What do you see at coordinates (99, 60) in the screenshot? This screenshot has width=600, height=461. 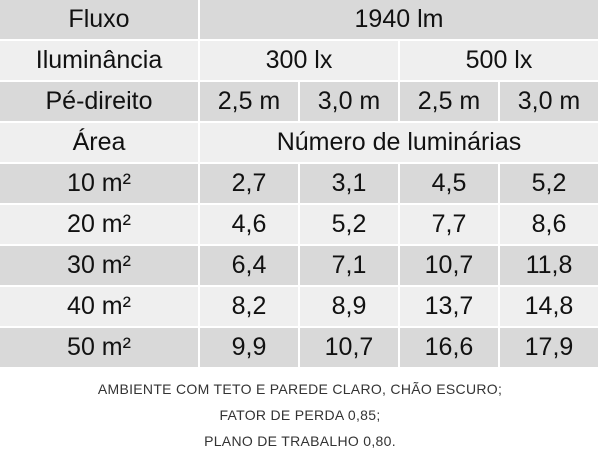 I see `row-label: Iluminância` at bounding box center [99, 60].